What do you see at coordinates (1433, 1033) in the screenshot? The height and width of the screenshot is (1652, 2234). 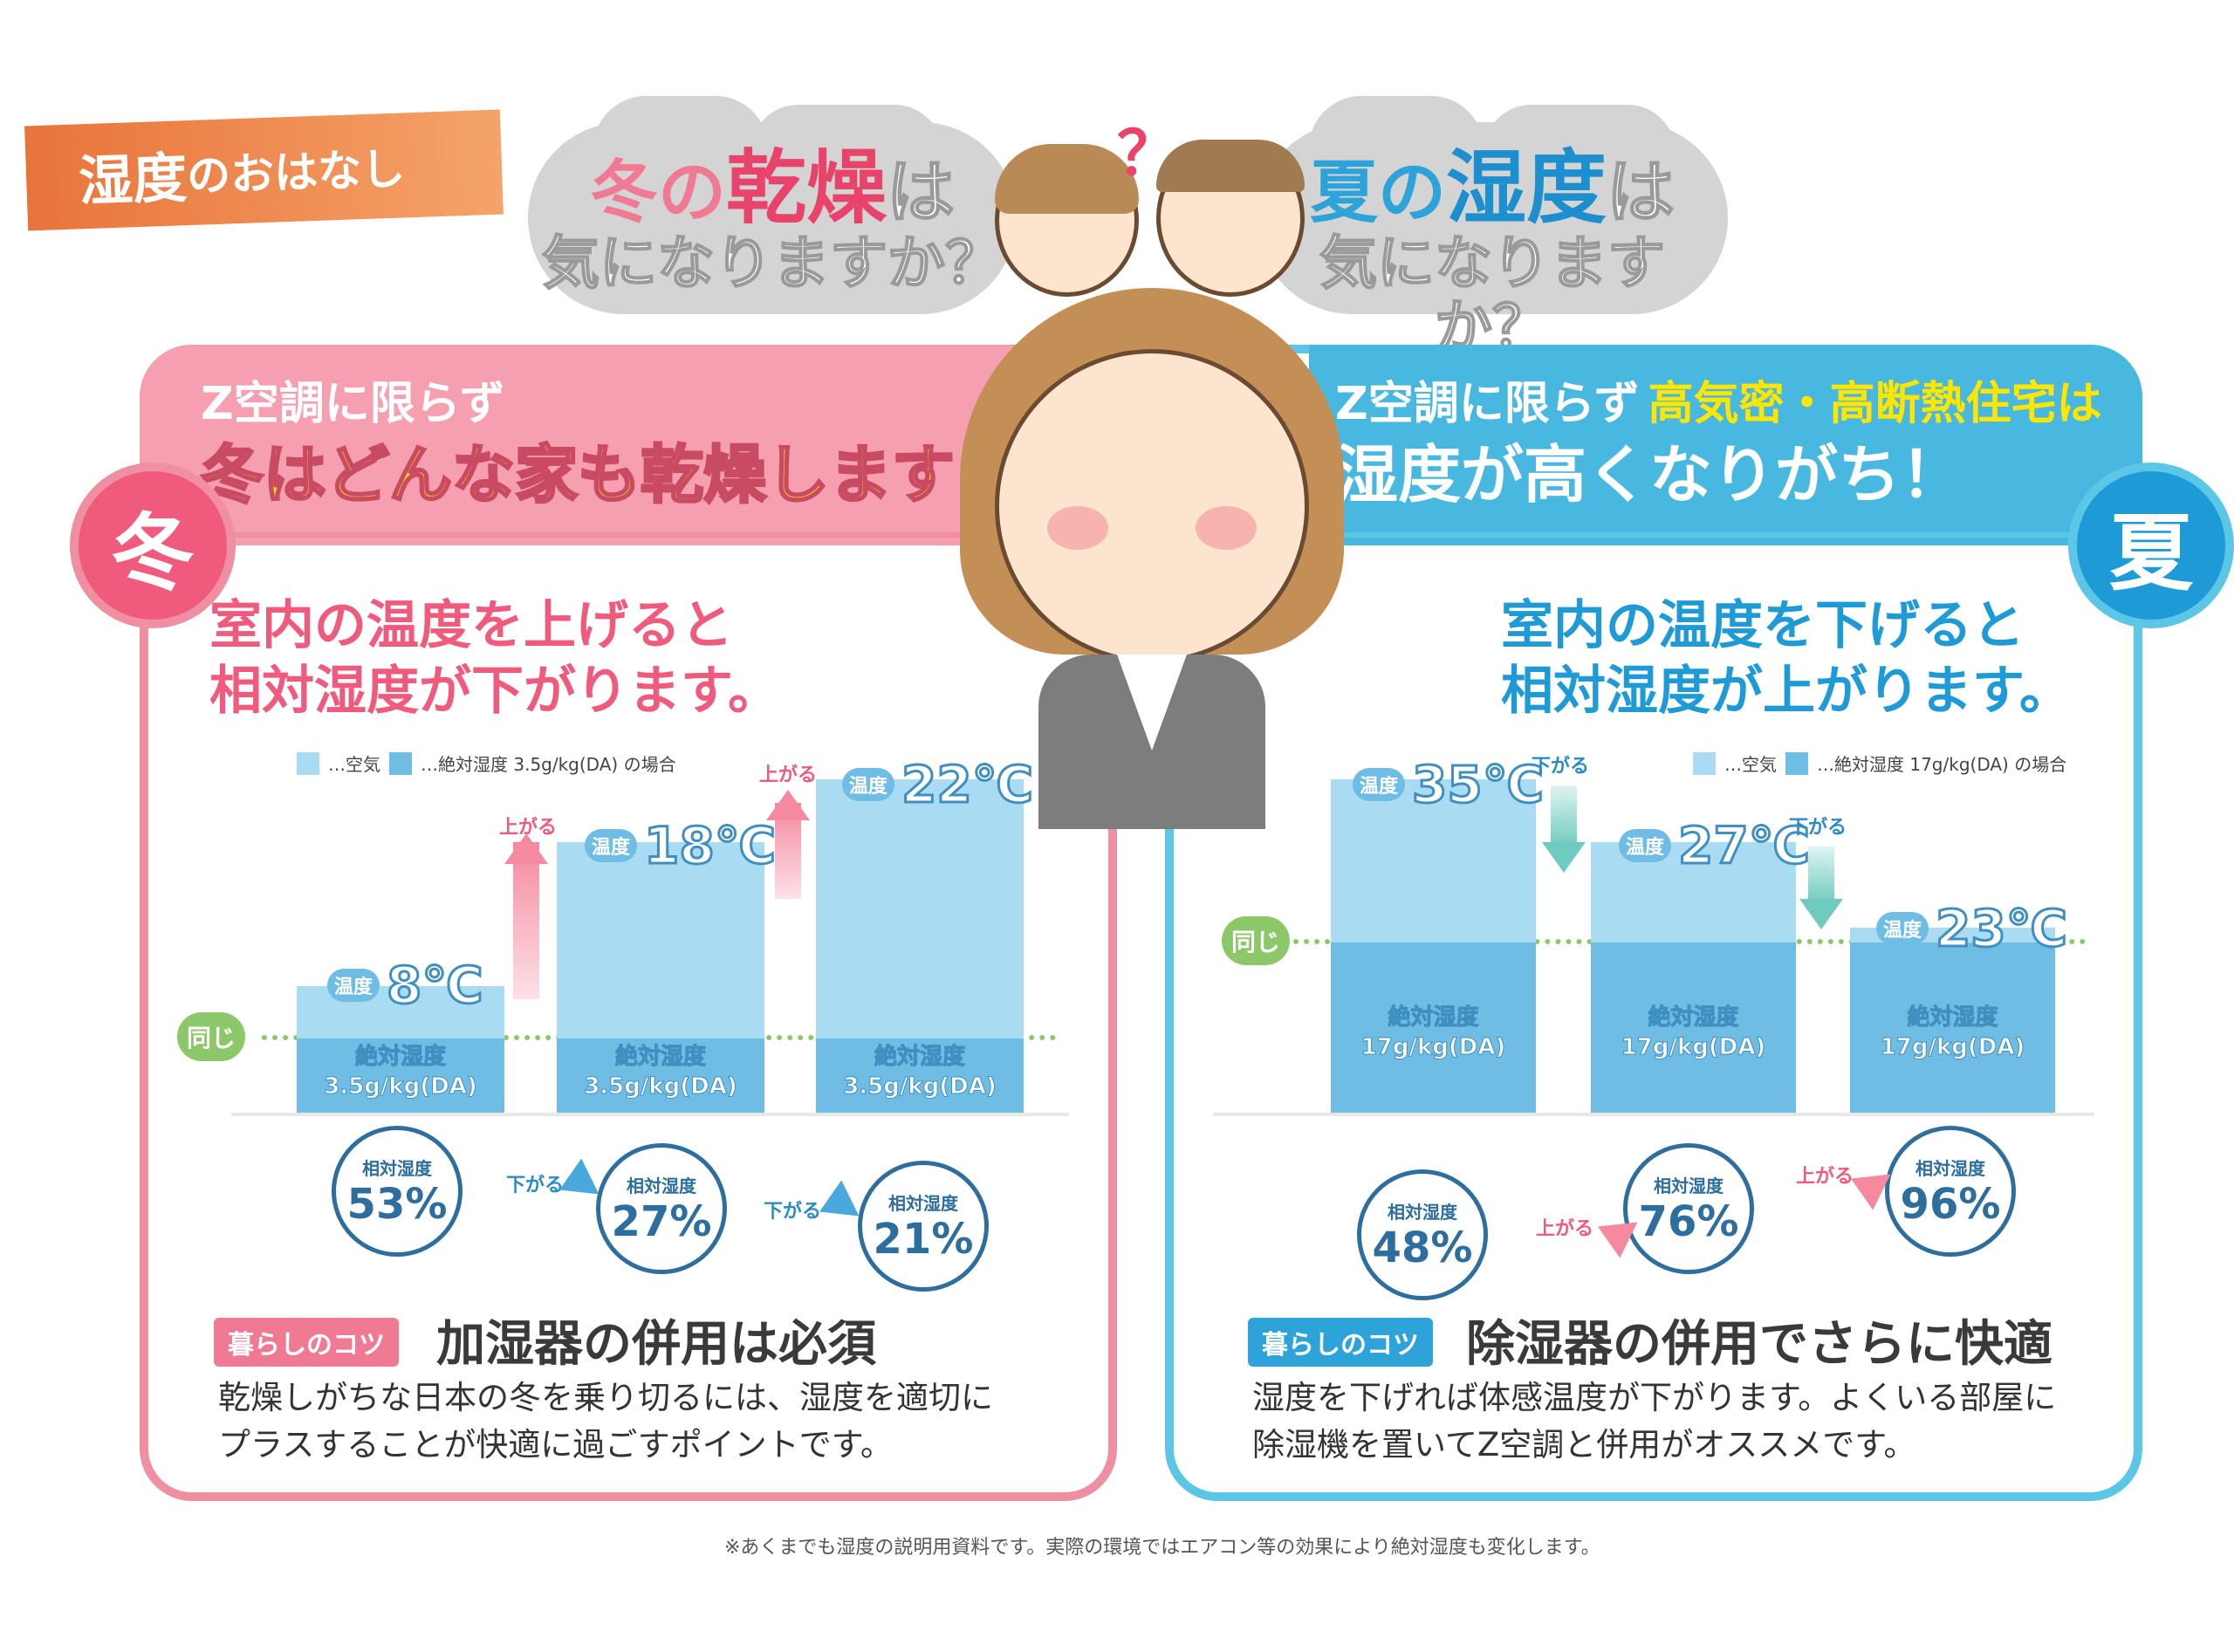 I see `summer-abs-label-1: 絶対湿度 17g/kg(DA)` at bounding box center [1433, 1033].